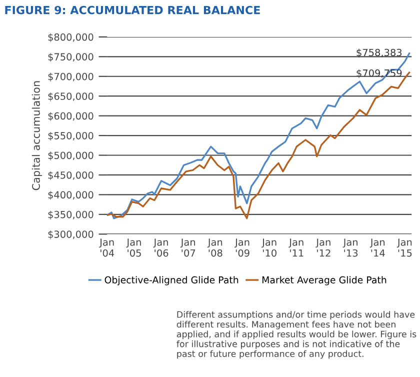 The image size is (420, 377). I want to click on x-tick-label: Jan '07, so click(188, 247).